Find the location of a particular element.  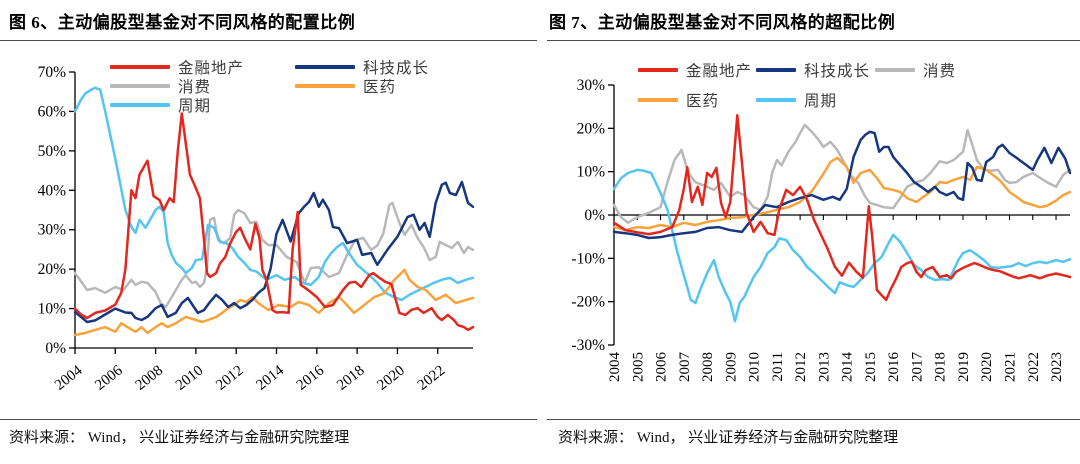

y-tick-label: 70% is located at coordinates (52, 72).